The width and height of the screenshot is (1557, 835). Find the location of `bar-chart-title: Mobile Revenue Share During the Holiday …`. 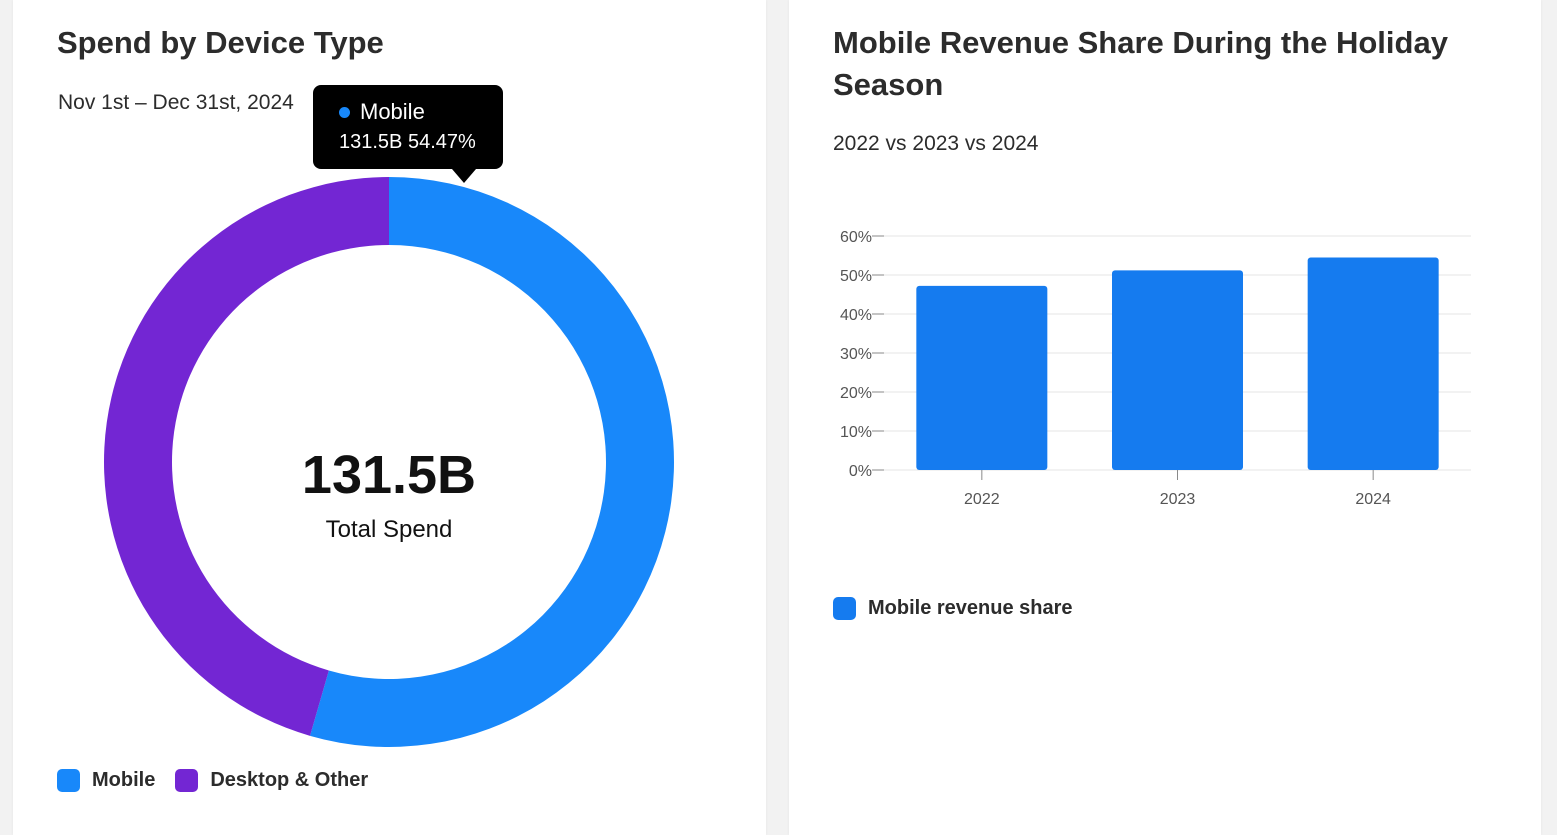

bar-chart-title: Mobile Revenue Share During the Holiday … is located at coordinates (1140, 63).